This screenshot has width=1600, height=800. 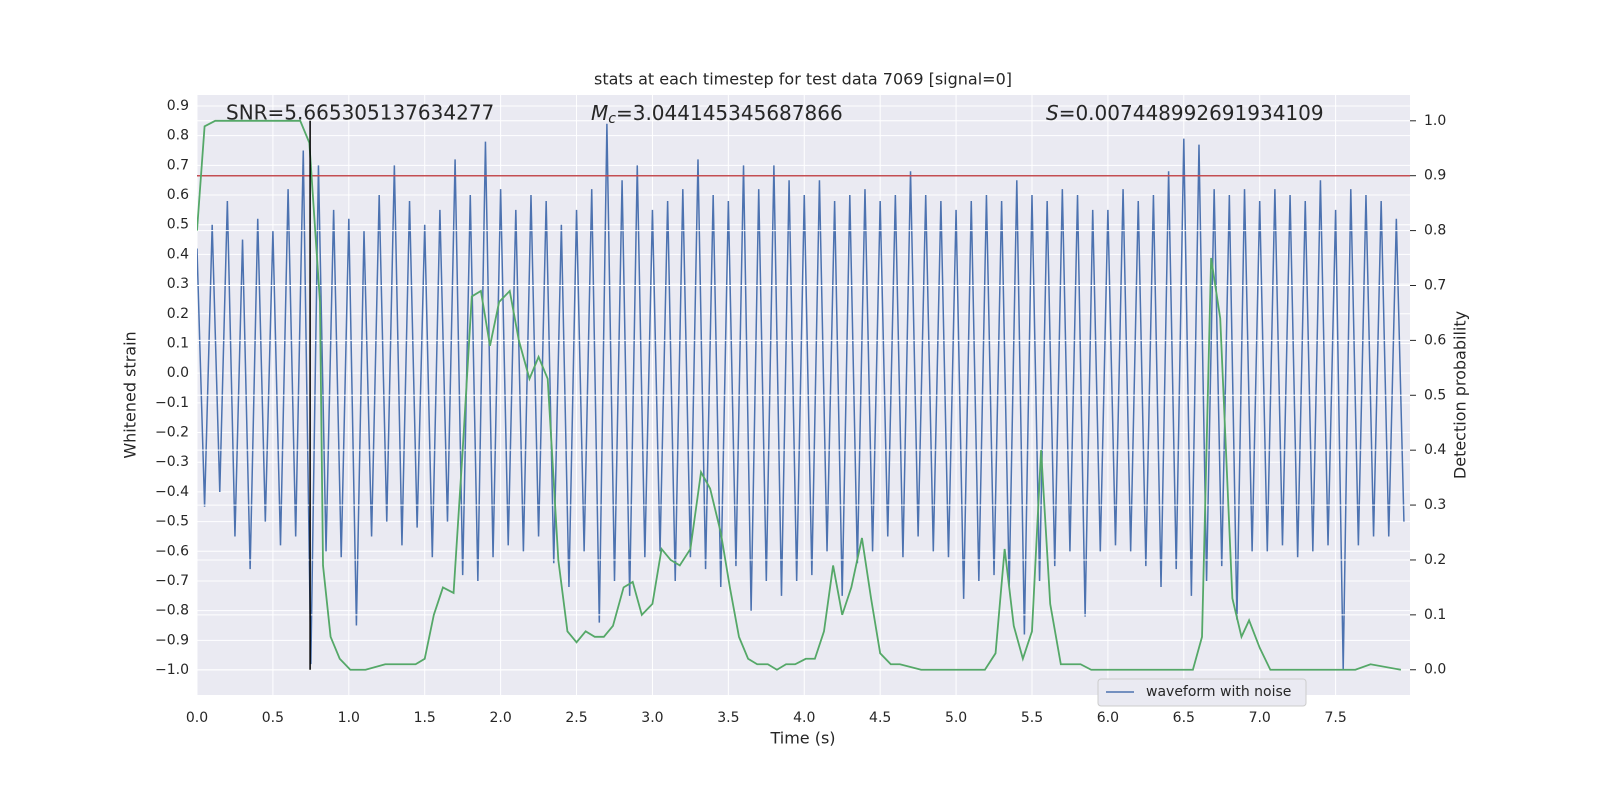 I want to click on legend-box, so click(x=1202, y=692).